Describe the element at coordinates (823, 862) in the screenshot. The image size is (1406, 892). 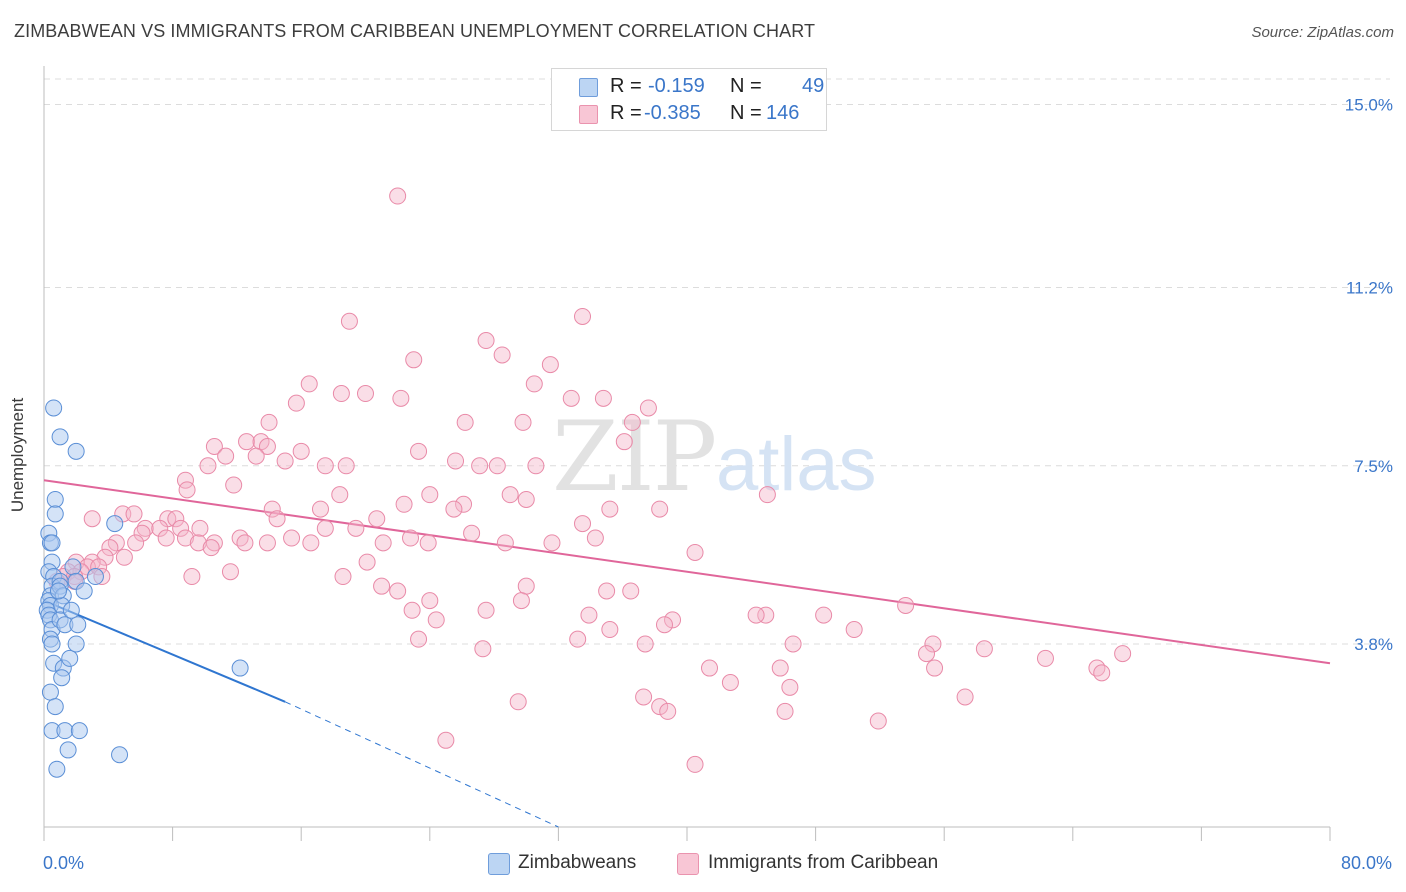
I see `legend-label: Immigrants from Caribbean` at that location.